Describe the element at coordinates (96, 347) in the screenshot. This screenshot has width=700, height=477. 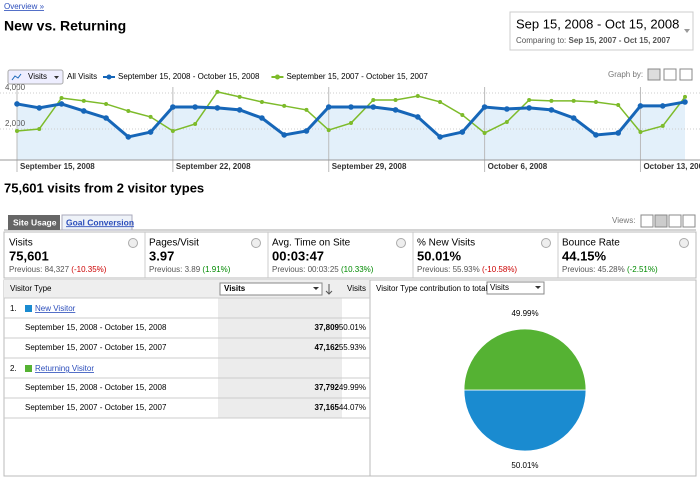
I see `row-label: September 15, 2007 - October 15, 2007` at that location.